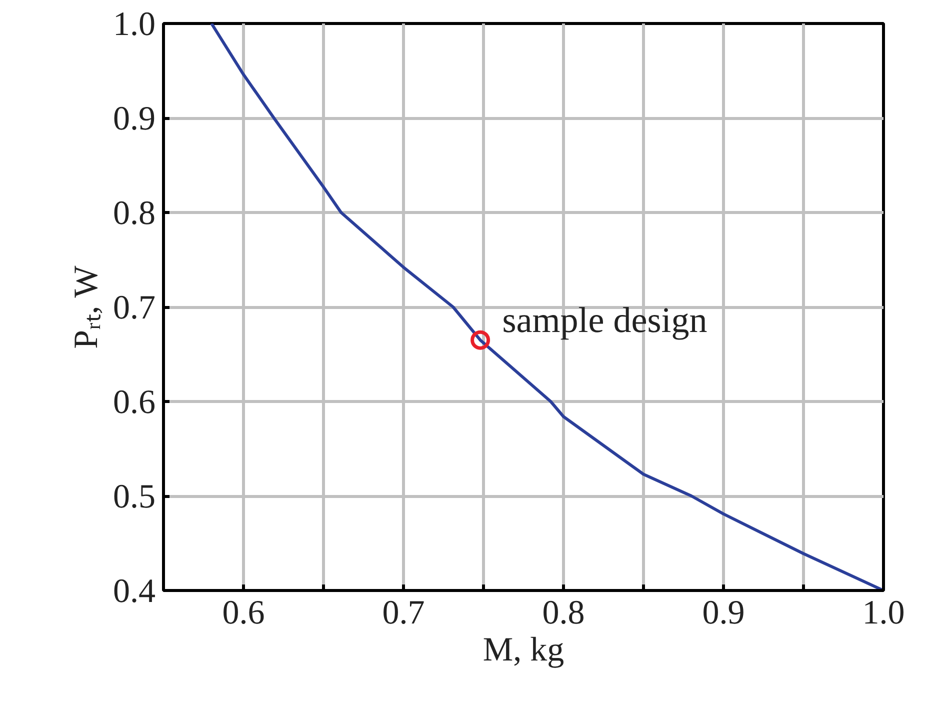  Describe the element at coordinates (723, 613) in the screenshot. I see `x-tick-label: 0.9` at that location.